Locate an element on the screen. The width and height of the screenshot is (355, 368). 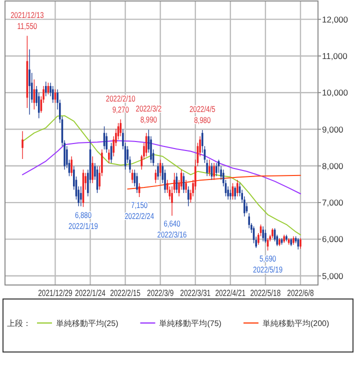
annotation: 6,640 is located at coordinates (172, 223).